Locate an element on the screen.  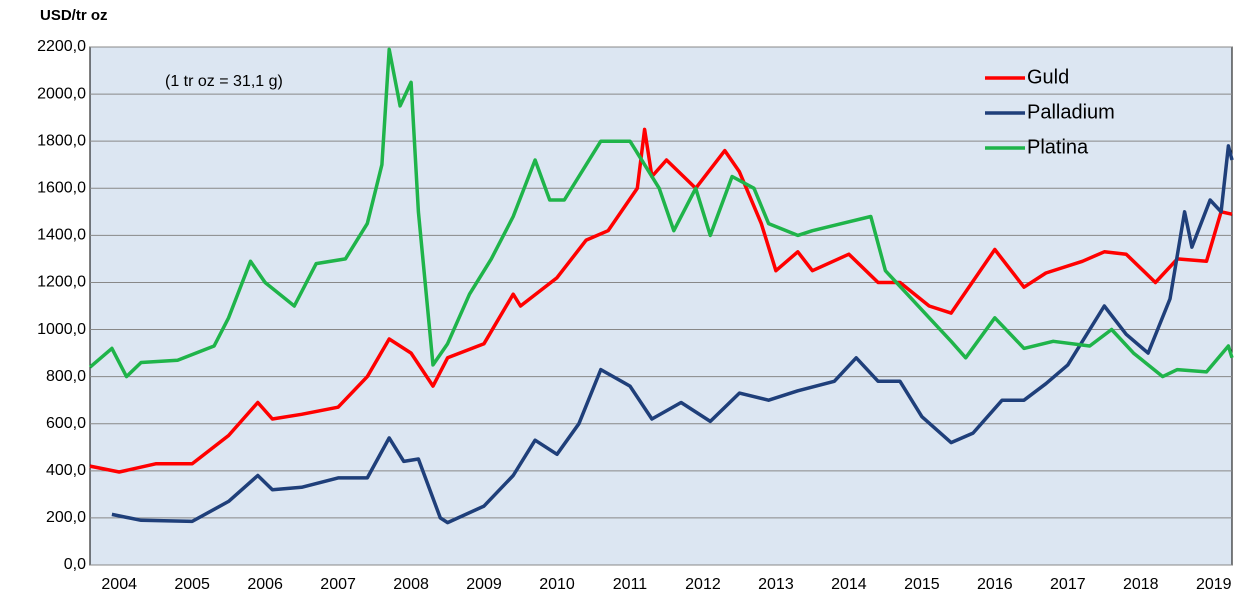
y-tick-label: 1400,0 is located at coordinates (61, 235).